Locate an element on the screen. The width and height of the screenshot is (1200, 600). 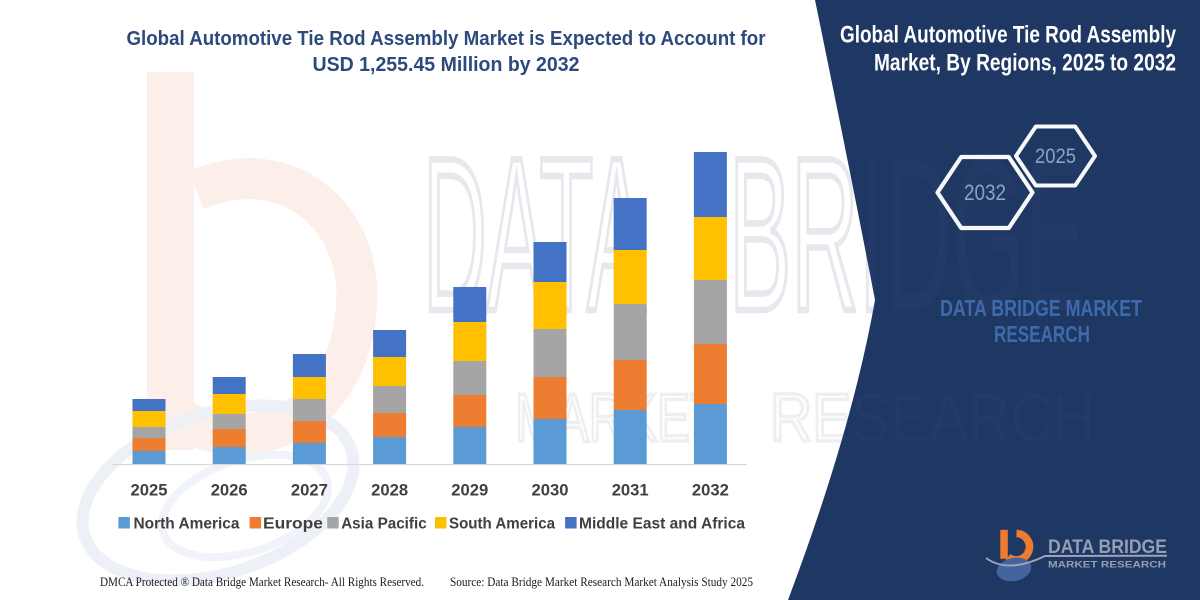
svg-text: 2029 is located at coordinates (469, 490).